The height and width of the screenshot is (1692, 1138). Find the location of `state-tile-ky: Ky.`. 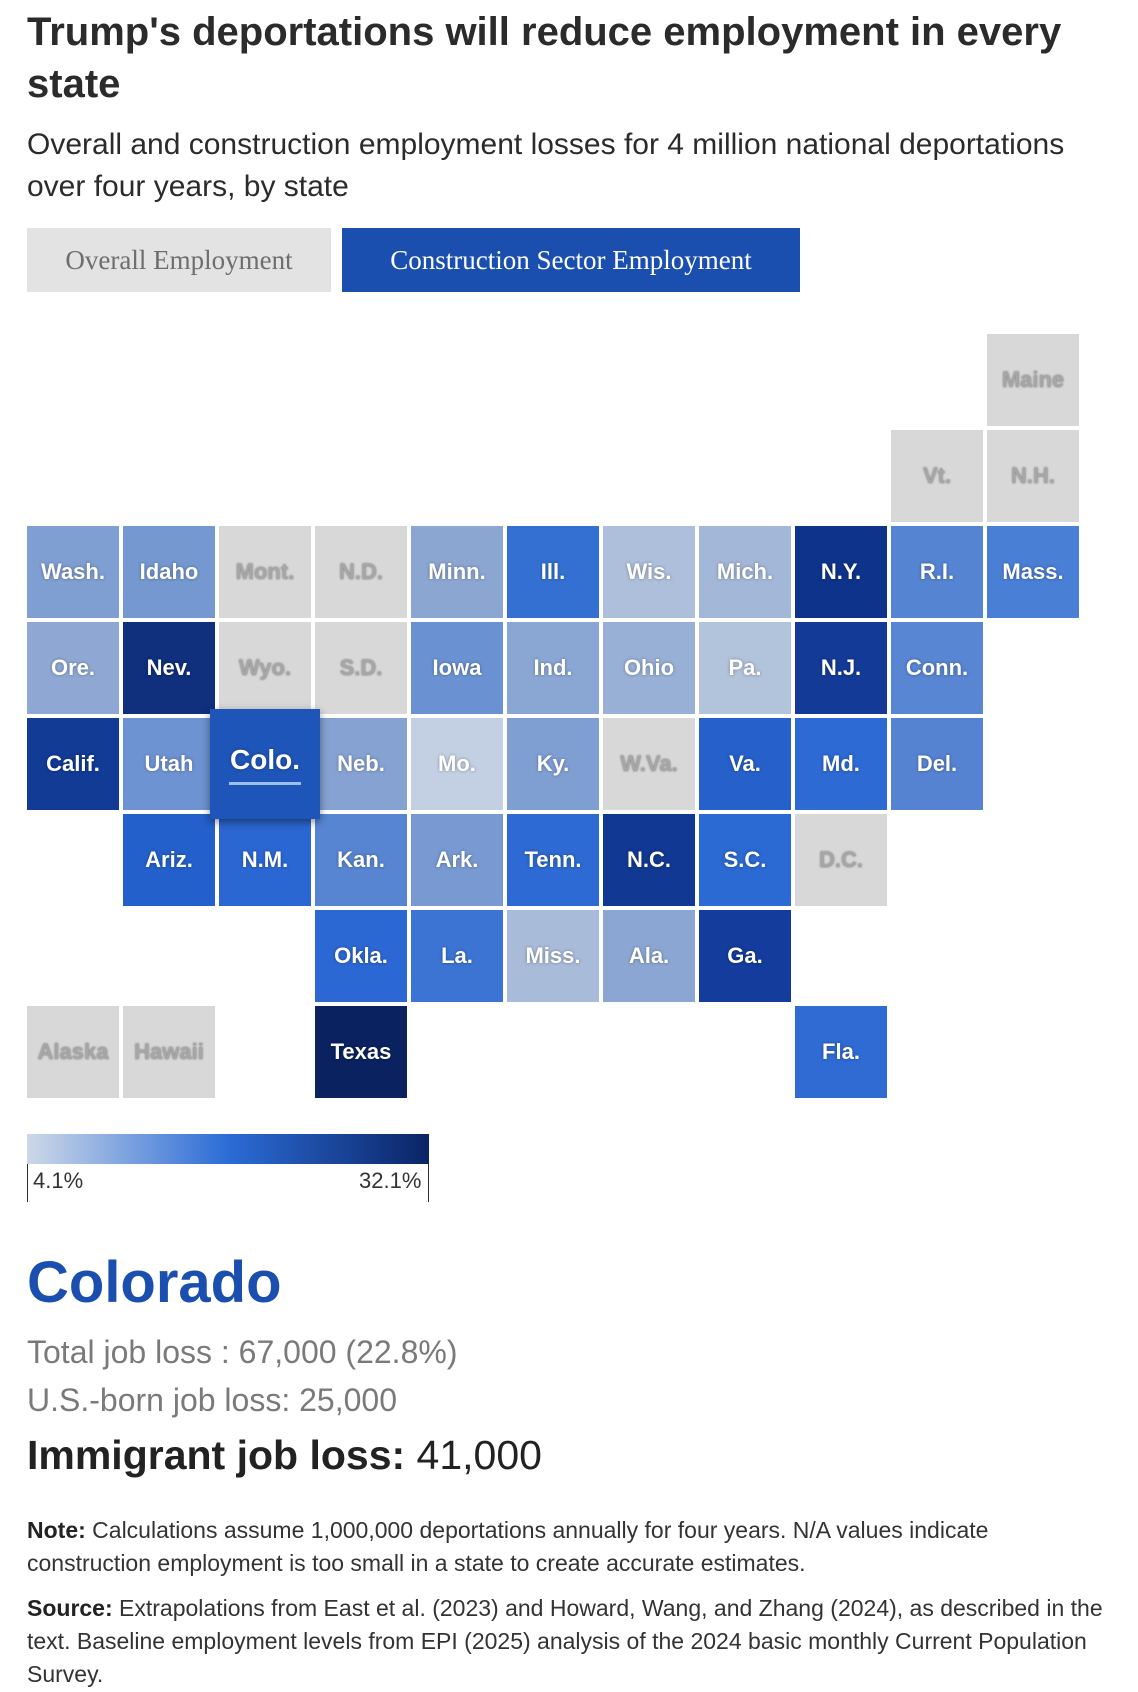

state-tile-ky: Ky. is located at coordinates (553, 764).